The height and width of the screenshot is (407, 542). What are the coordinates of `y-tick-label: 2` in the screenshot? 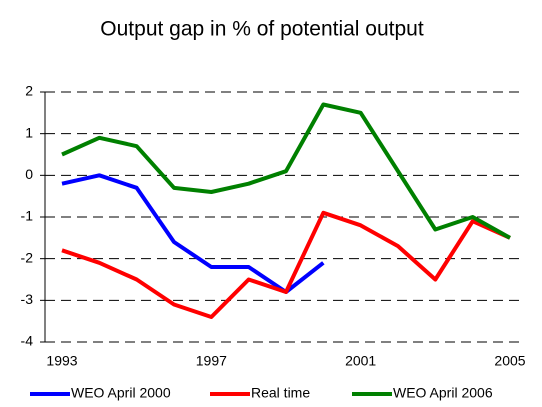 It's located at (29, 91).